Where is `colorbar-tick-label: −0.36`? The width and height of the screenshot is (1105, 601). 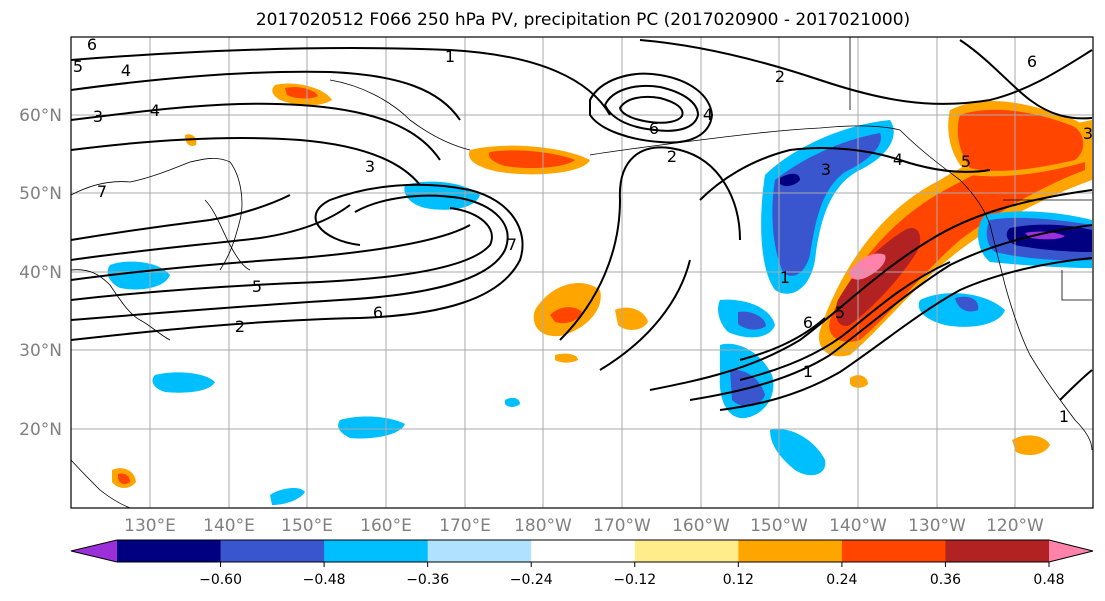 colorbar-tick-label: −0.36 is located at coordinates (427, 580).